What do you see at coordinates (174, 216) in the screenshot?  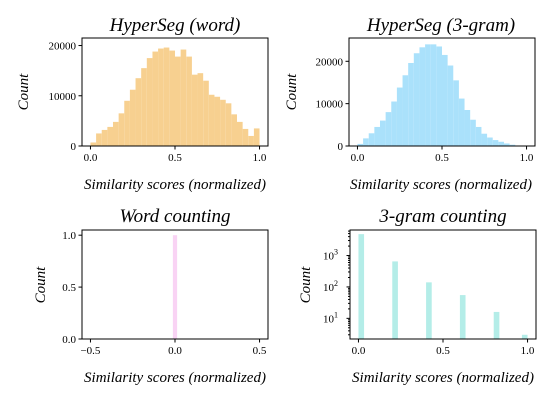 I see `chart-title: Word counting` at bounding box center [174, 216].